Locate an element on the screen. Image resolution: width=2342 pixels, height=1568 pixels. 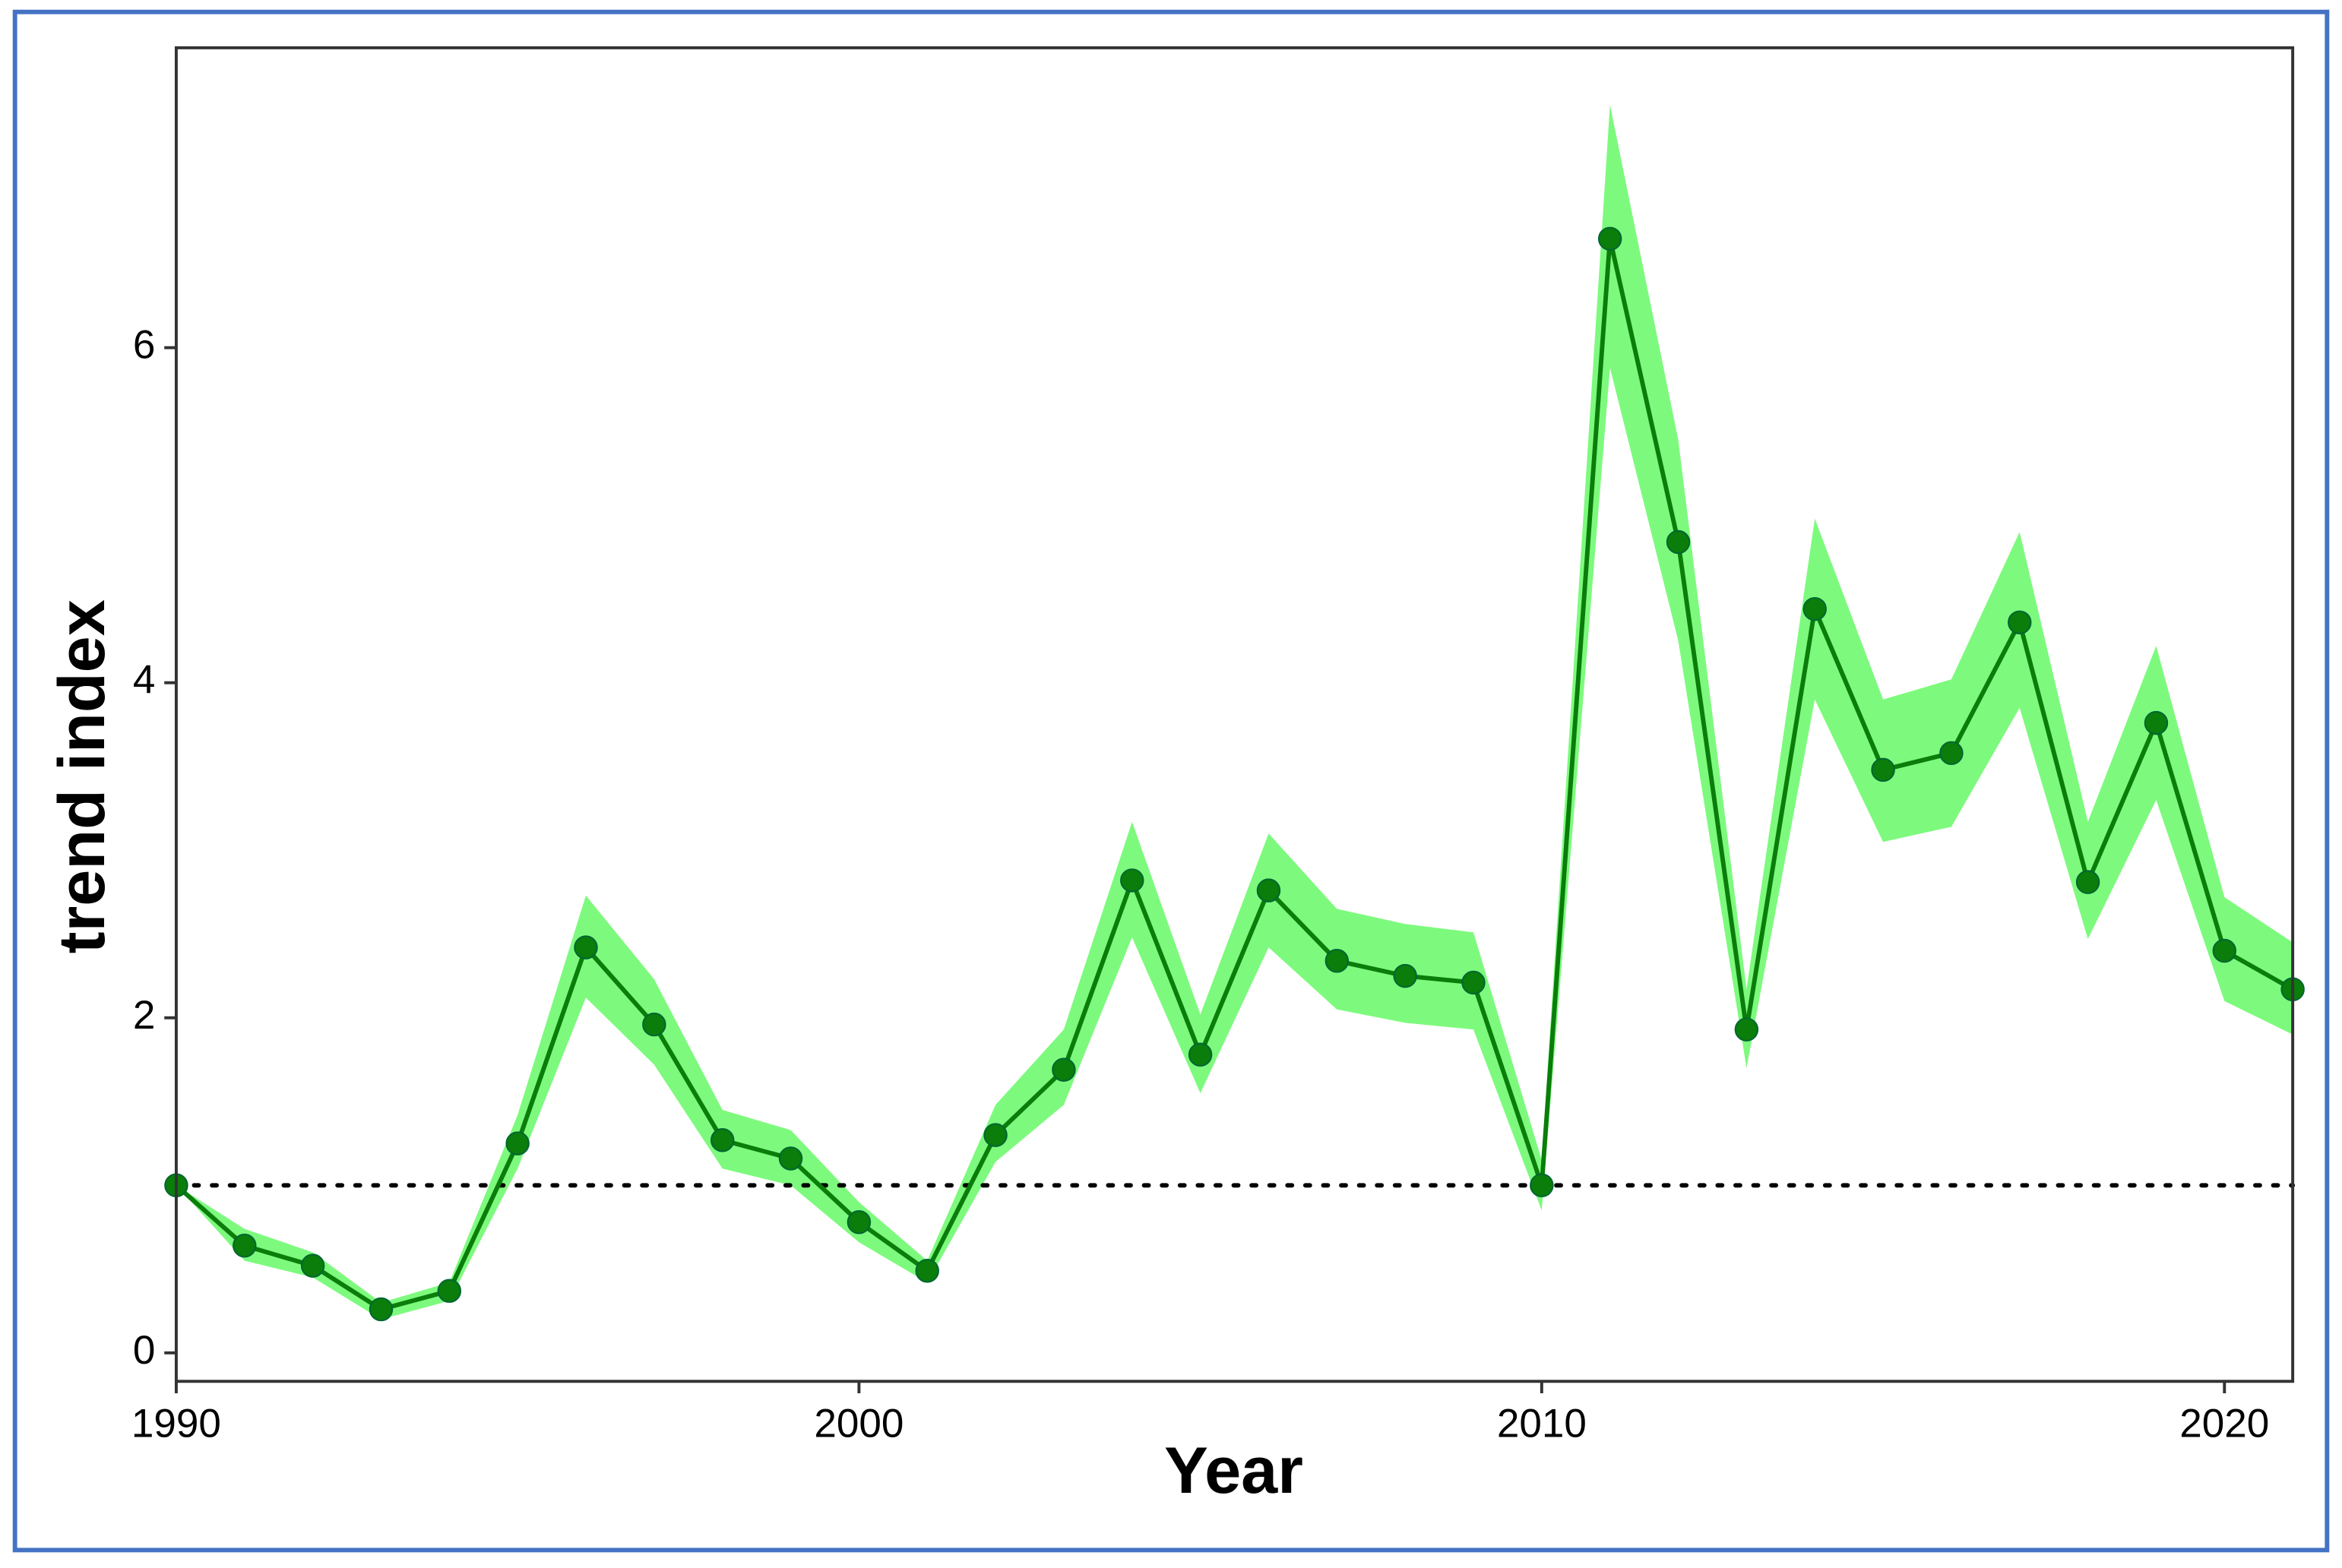
x-tick-label: 2020 is located at coordinates (2224, 1423).